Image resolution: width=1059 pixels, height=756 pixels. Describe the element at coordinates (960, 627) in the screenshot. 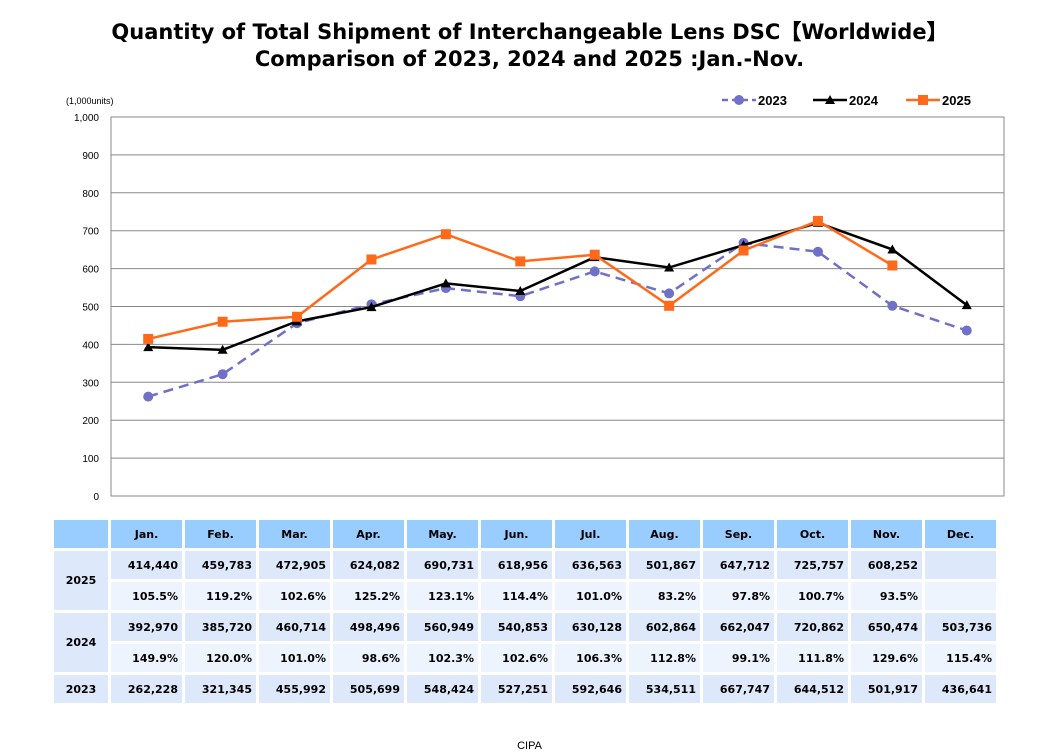

I see `shipment-value-cell: 503,736` at that location.